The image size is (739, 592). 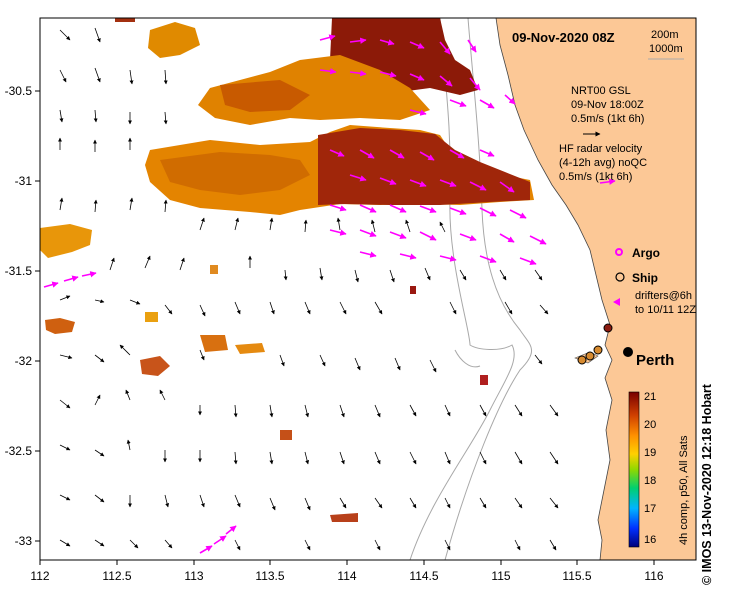 I want to click on argo-float-marker, so click(x=608, y=328).